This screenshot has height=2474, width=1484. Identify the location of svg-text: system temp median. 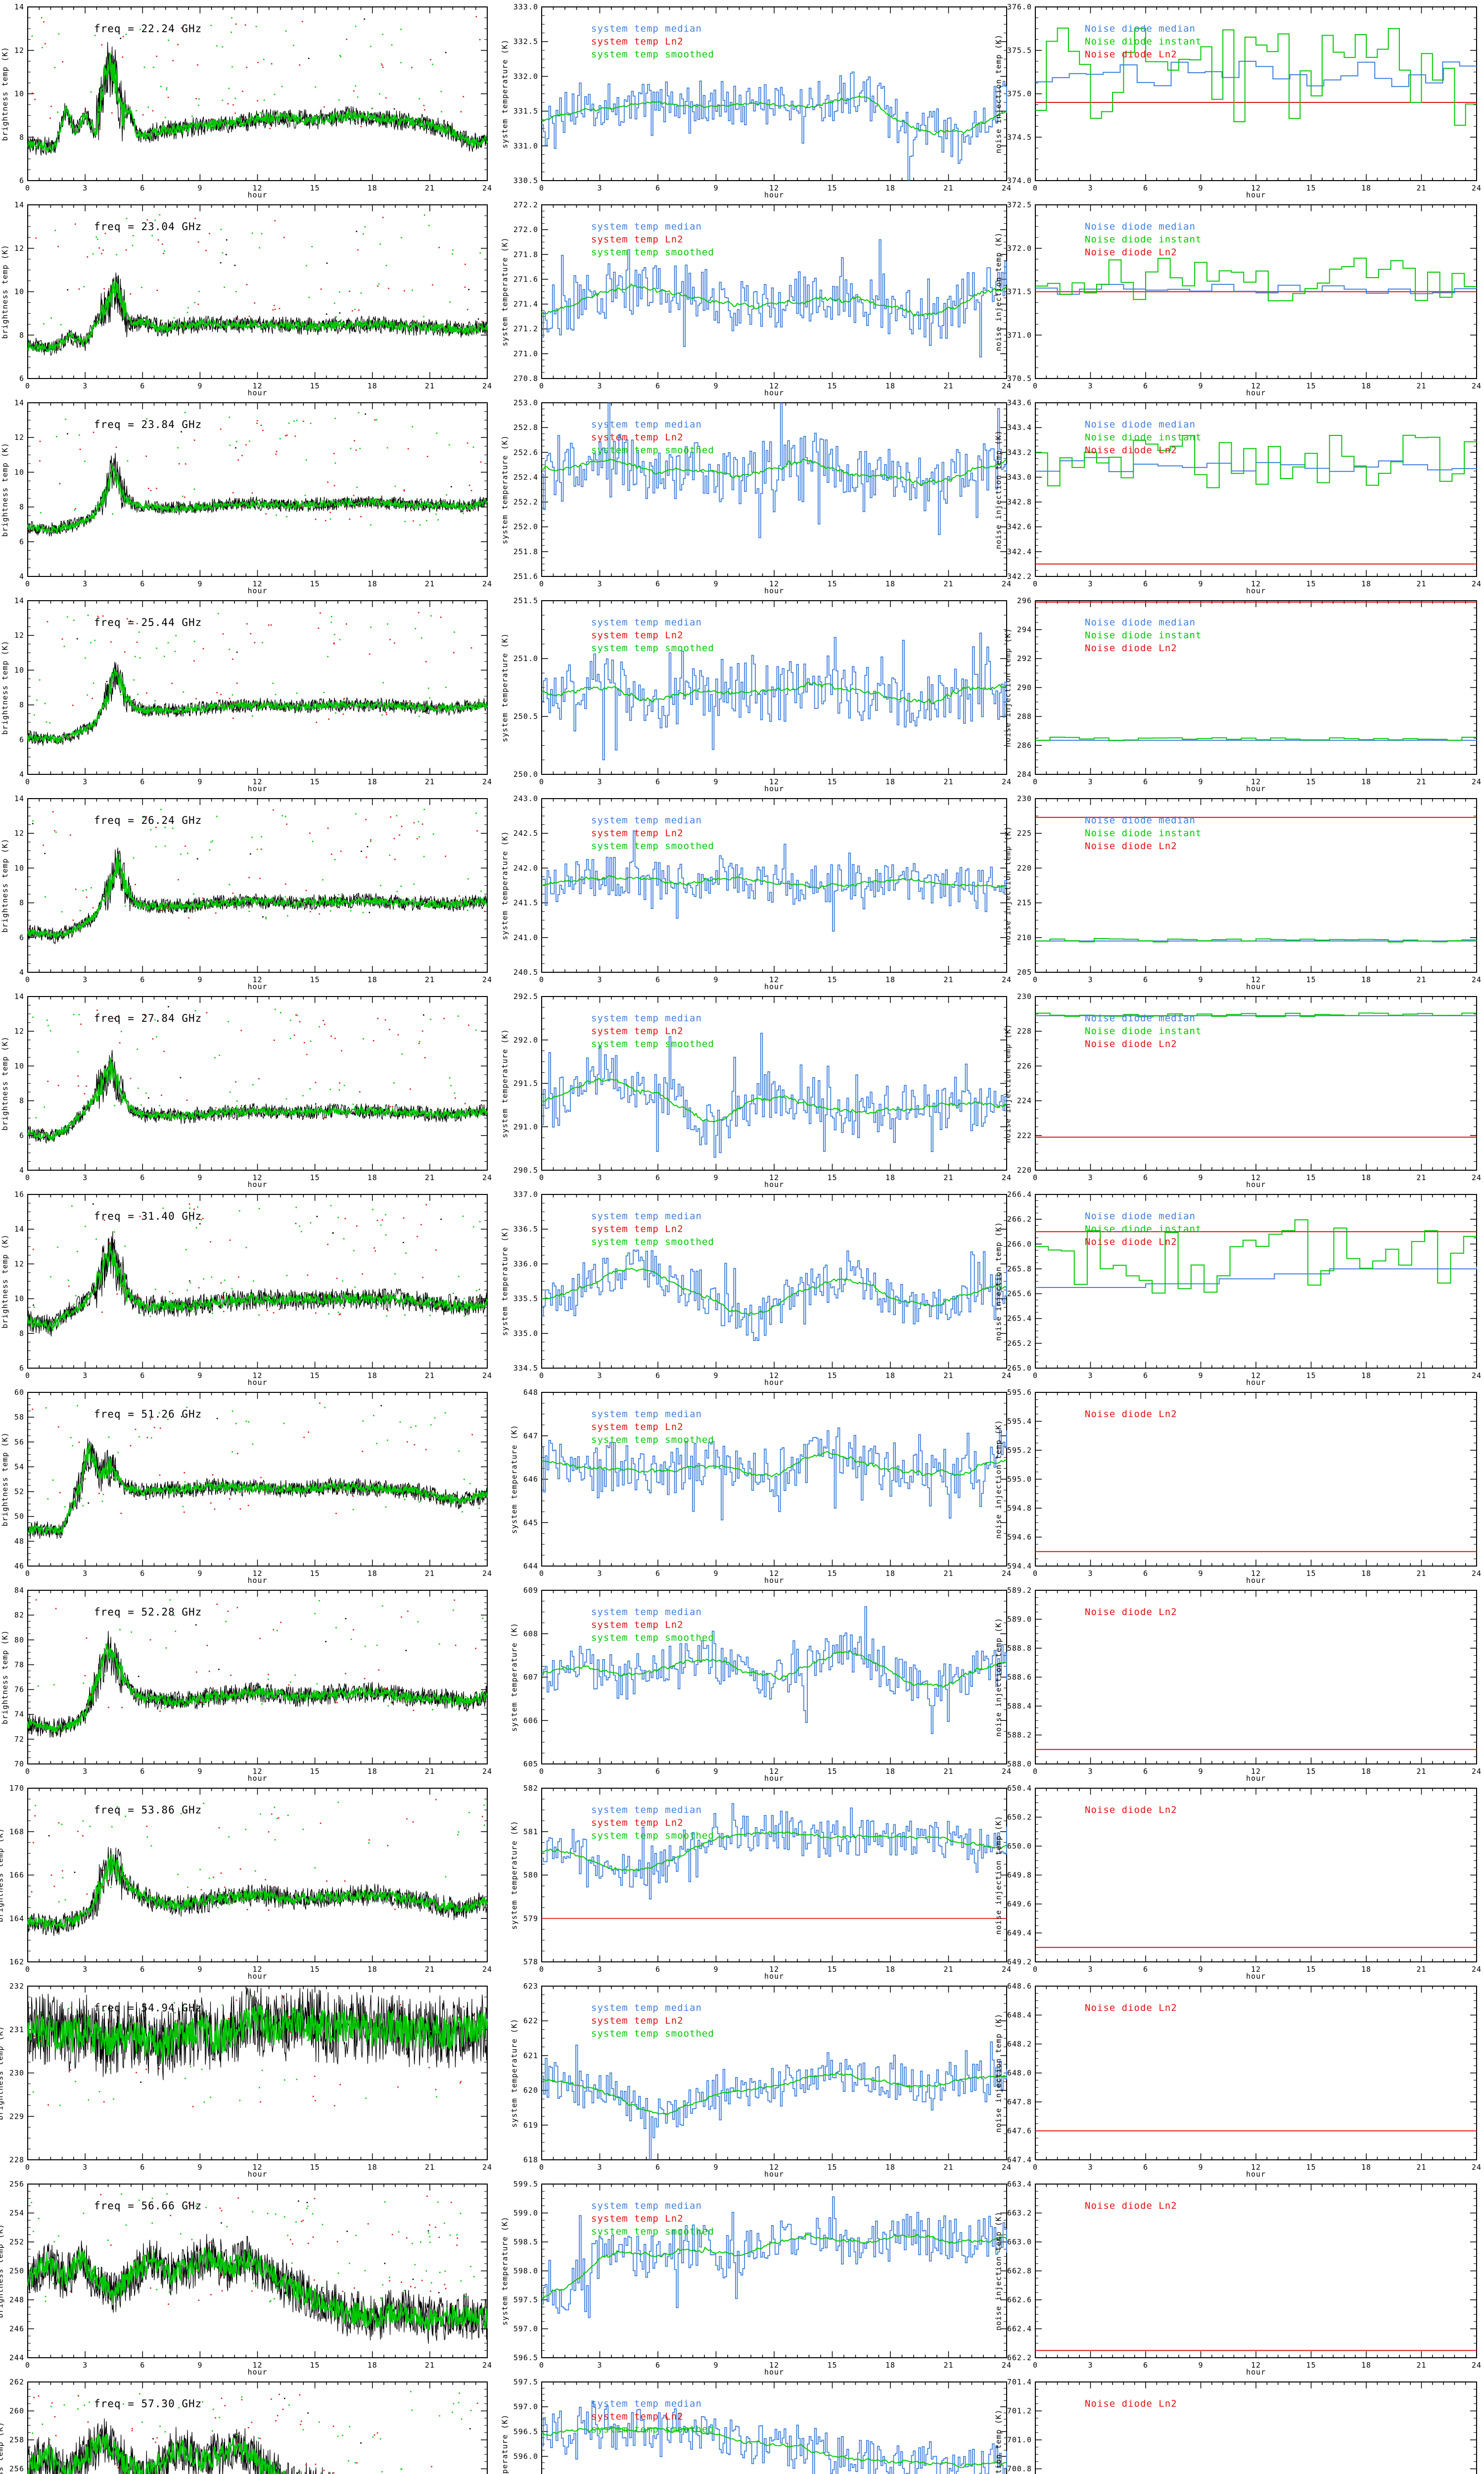
(646, 424).